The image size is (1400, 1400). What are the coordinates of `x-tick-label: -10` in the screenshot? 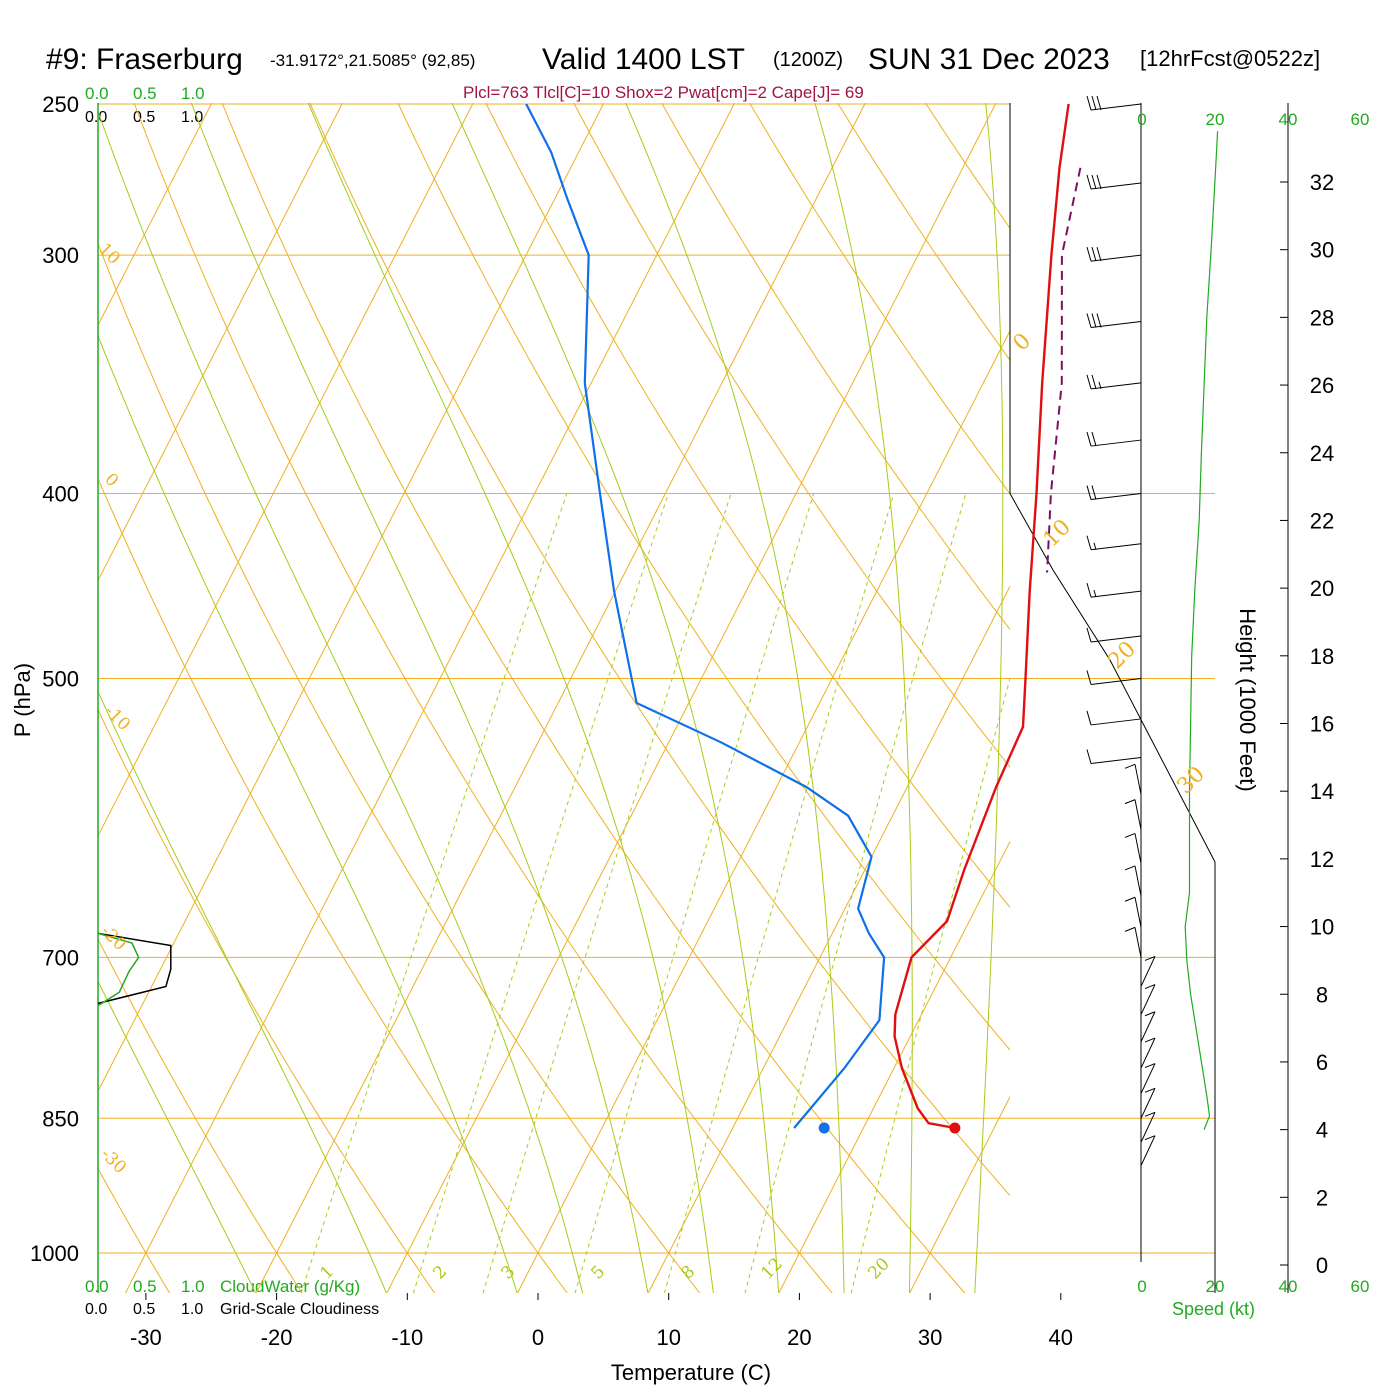 It's located at (407, 1337).